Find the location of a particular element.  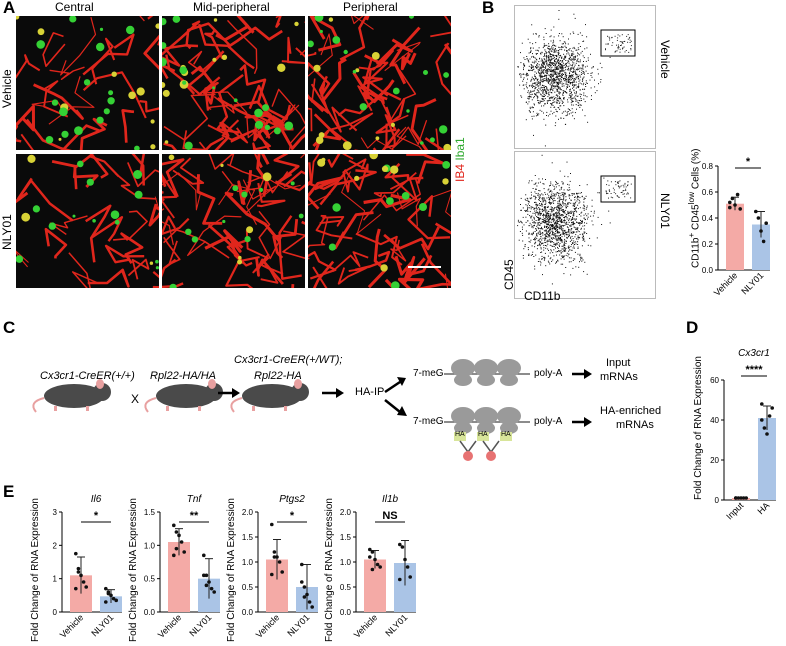

mouse-label-cross-line1: Cx3cr1-CreER(+/WT); is located at coordinates (288, 360).